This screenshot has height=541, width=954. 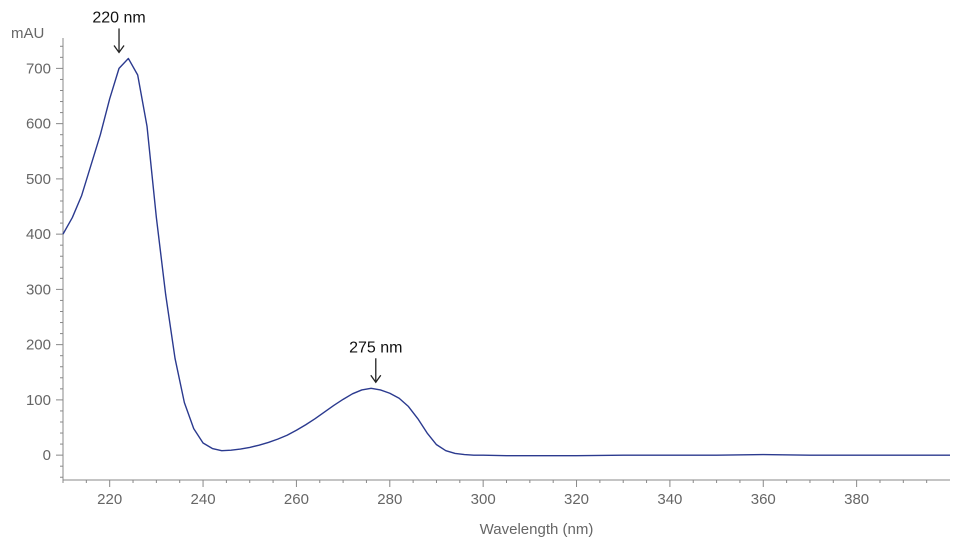 I want to click on y-tick-label: 700, so click(x=38, y=68).